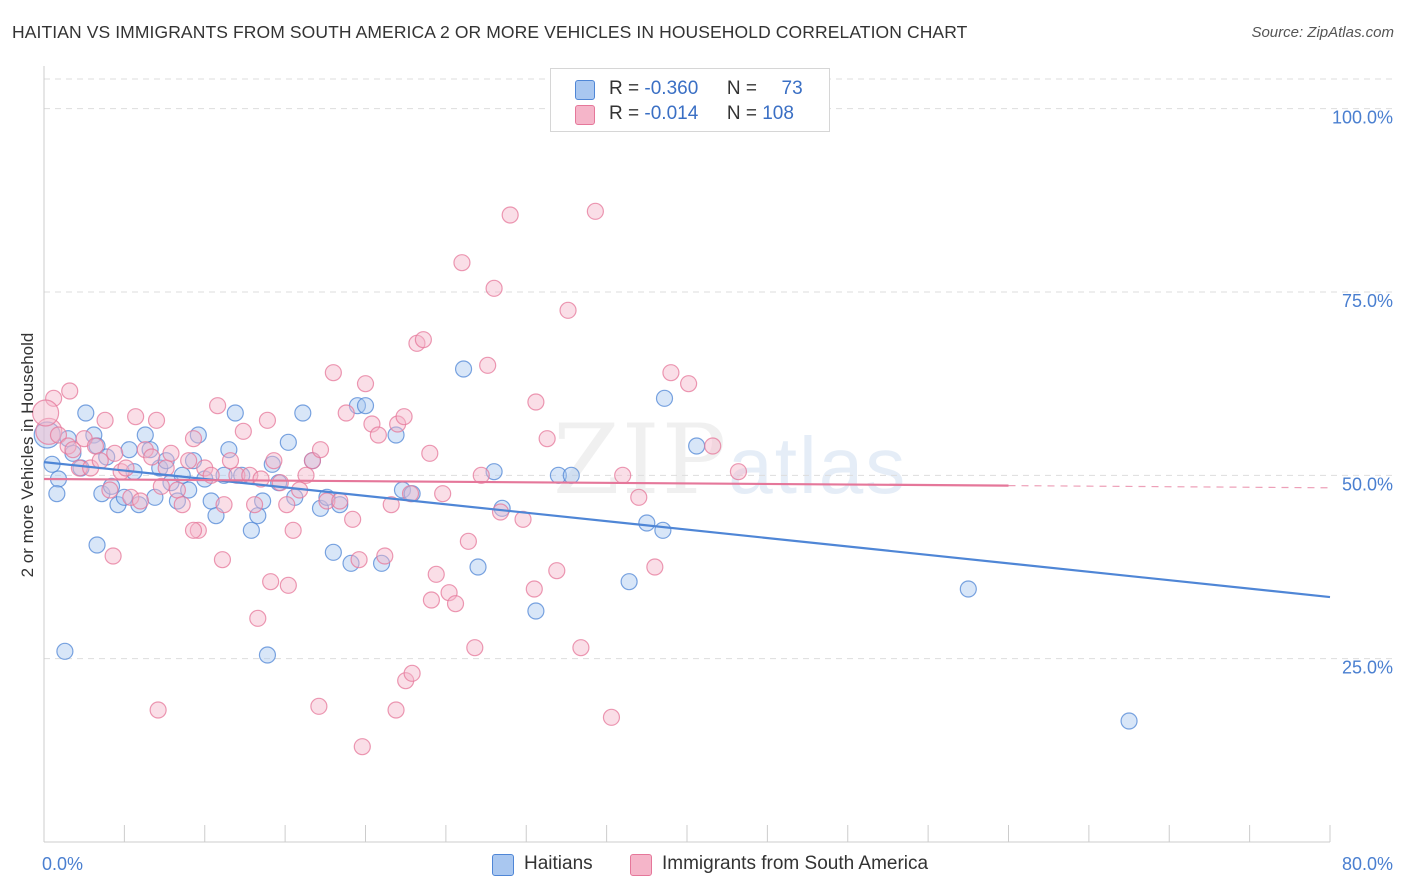 The height and width of the screenshot is (892, 1406). I want to click on y-tick-label: 25.0%, so click(1367, 668).